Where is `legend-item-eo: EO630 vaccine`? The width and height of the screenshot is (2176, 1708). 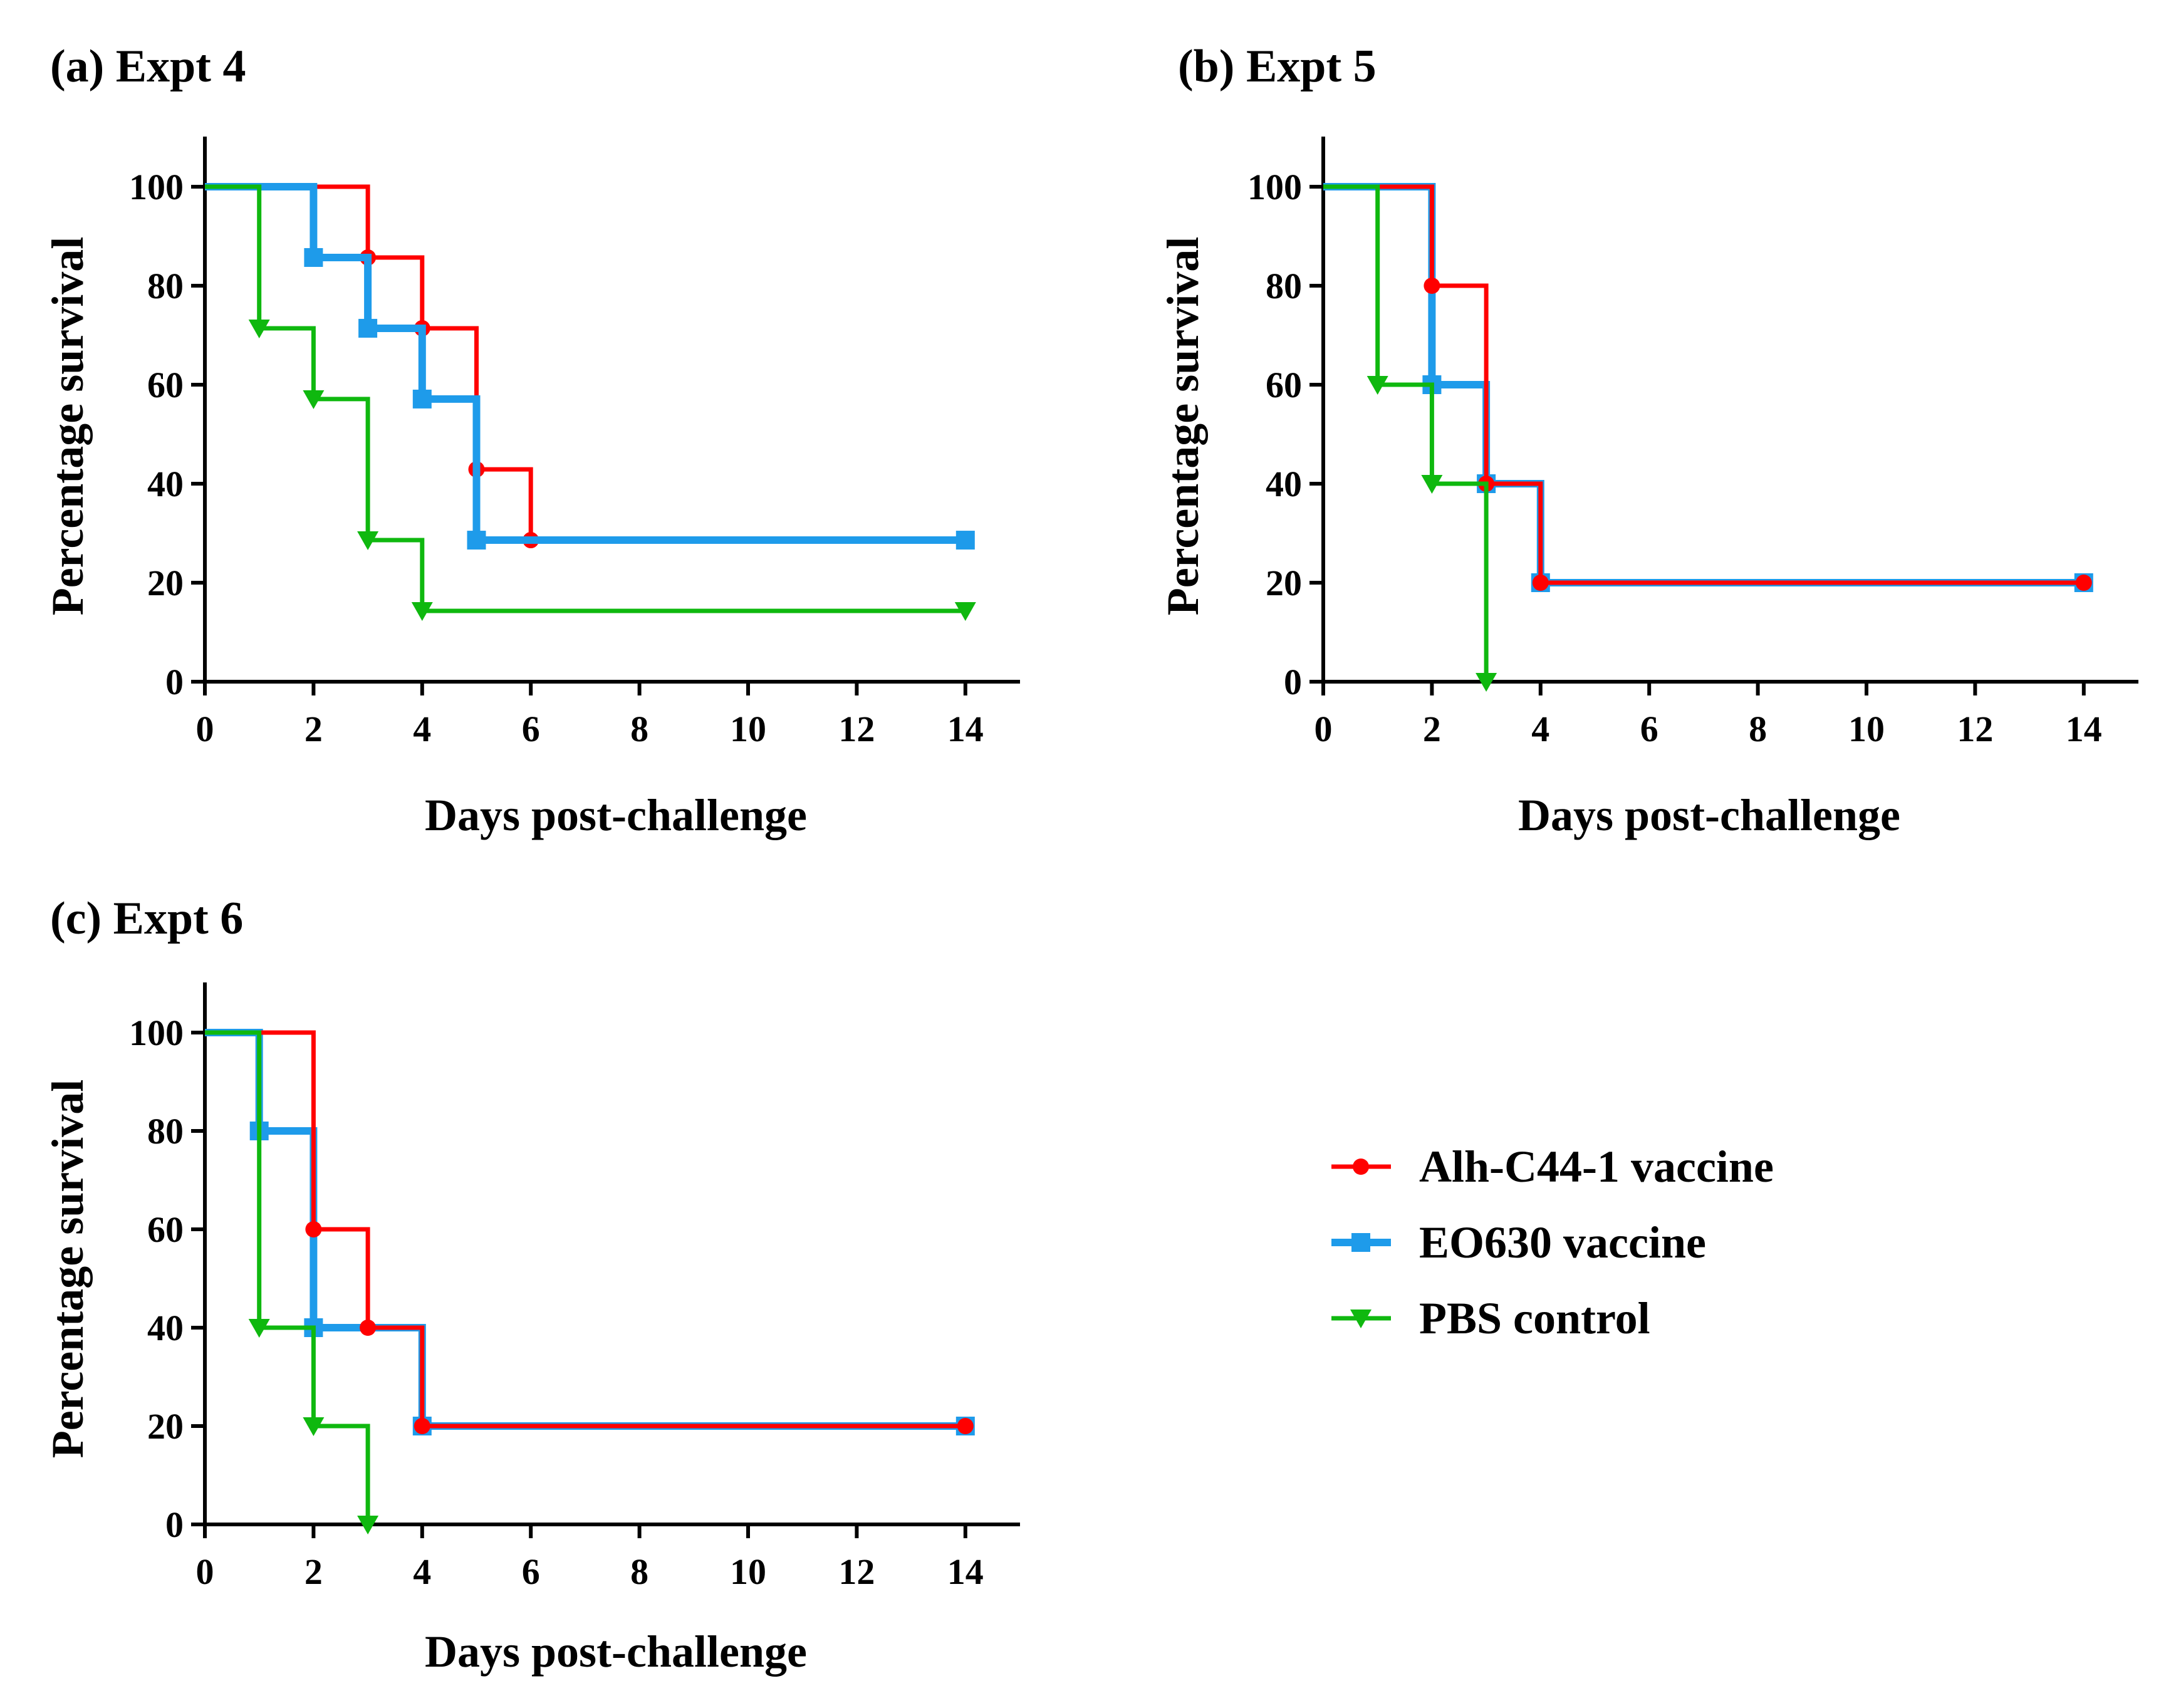
legend-item-eo: EO630 vaccine is located at coordinates (1518, 1242).